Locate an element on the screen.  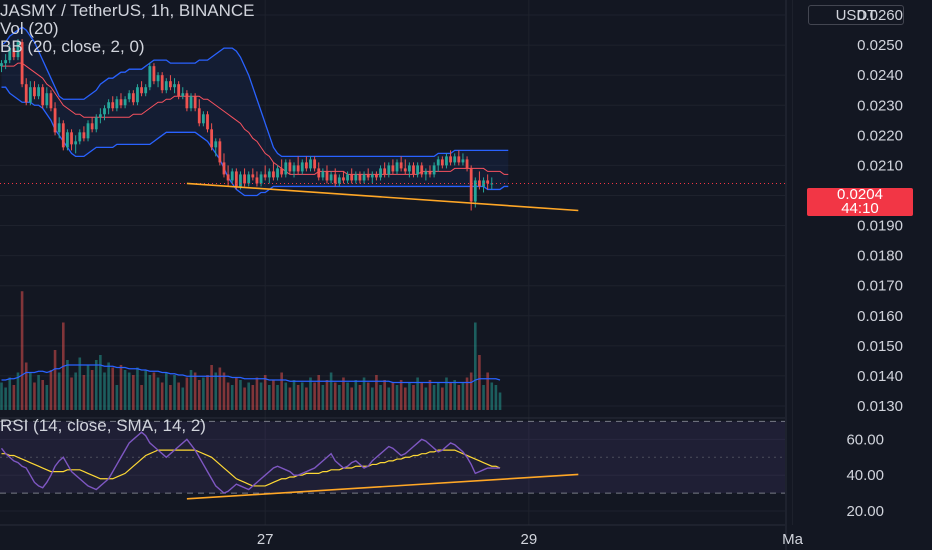
bb-basis-line is located at coordinates (255, 118).